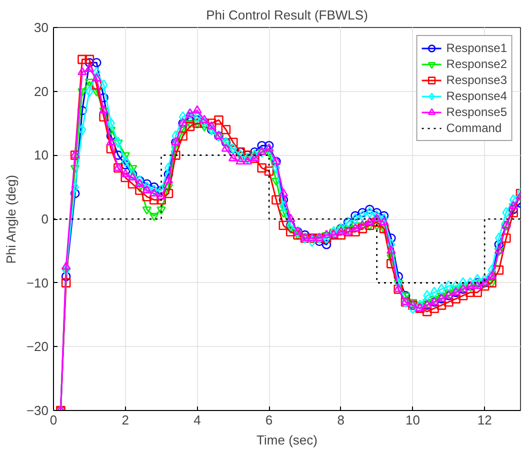  What do you see at coordinates (476, 96) in the screenshot?
I see `legend-label: Response4` at bounding box center [476, 96].